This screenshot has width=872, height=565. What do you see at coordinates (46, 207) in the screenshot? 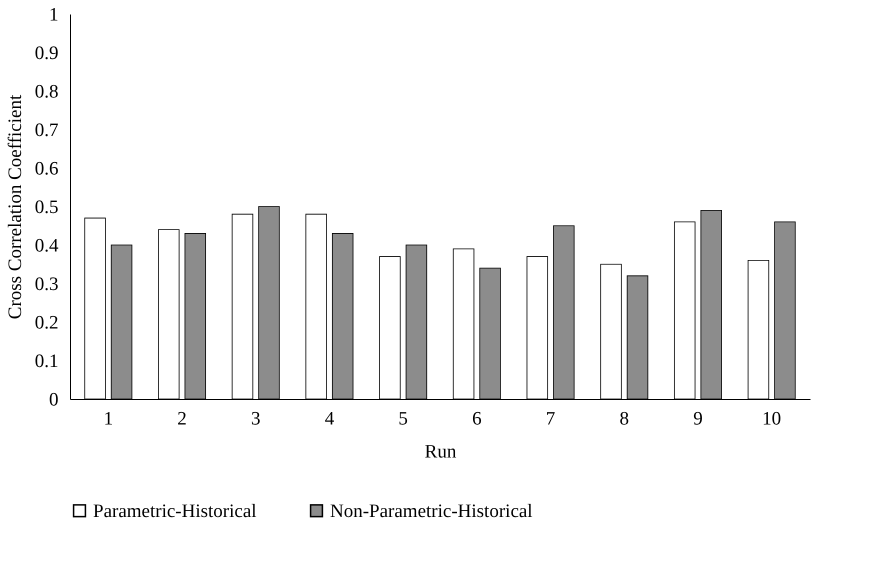
I see `y-tick-label: 0.5` at bounding box center [46, 207].